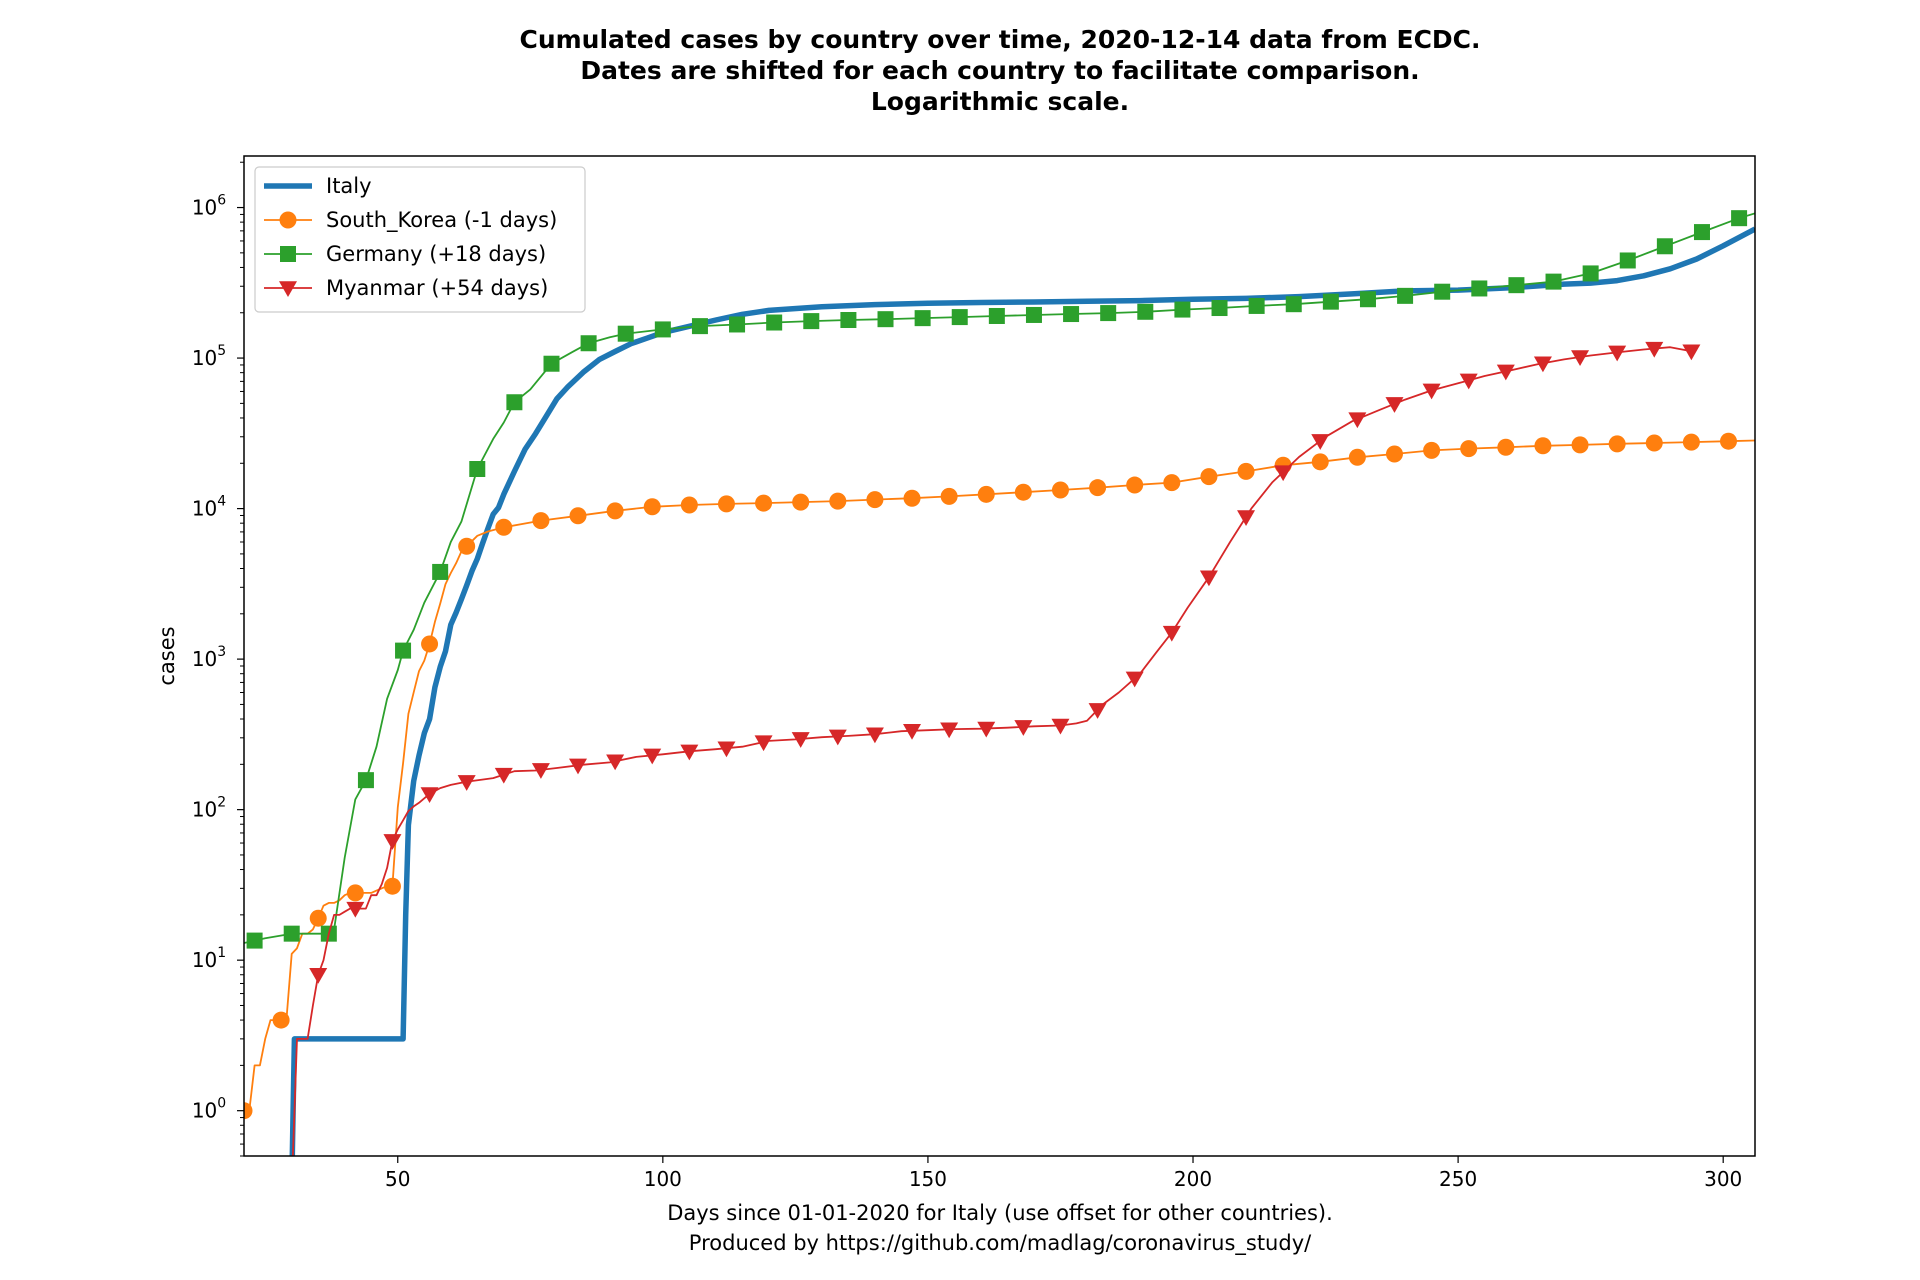  I want to click on legend-label: South_Korea (-1 days), so click(441, 220).